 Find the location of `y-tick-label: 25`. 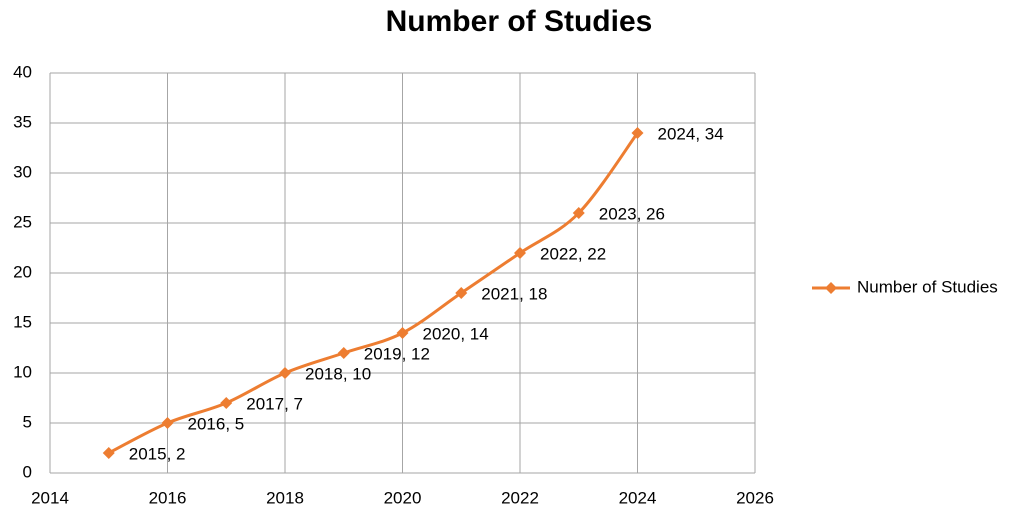

y-tick-label: 25 is located at coordinates (22, 221).